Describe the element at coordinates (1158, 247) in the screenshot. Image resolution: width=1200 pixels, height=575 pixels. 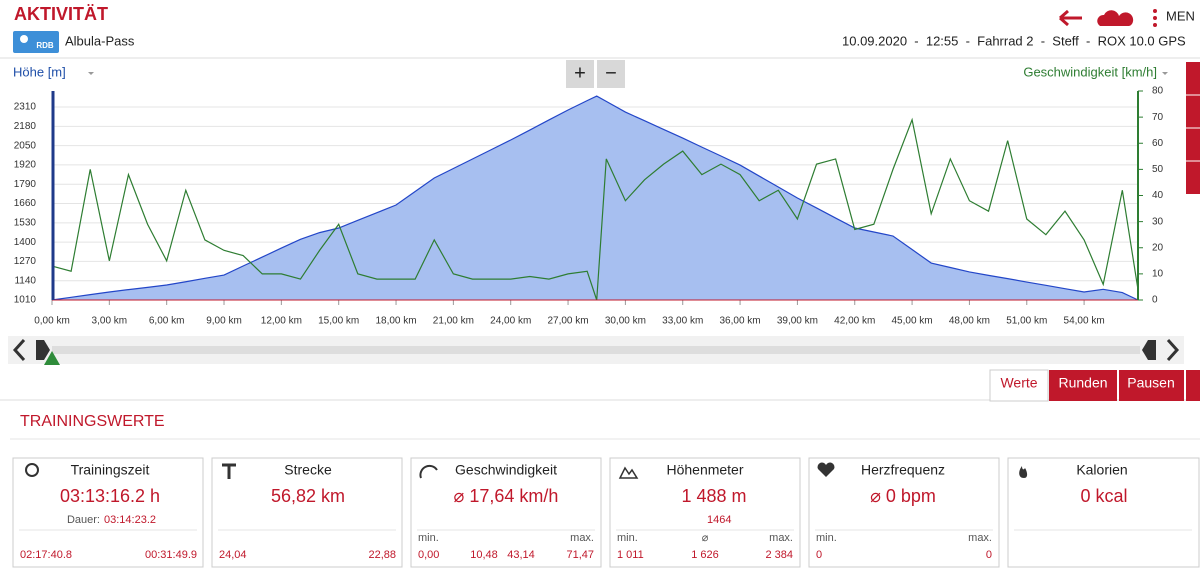
I see `y2-tick-label: 20` at that location.